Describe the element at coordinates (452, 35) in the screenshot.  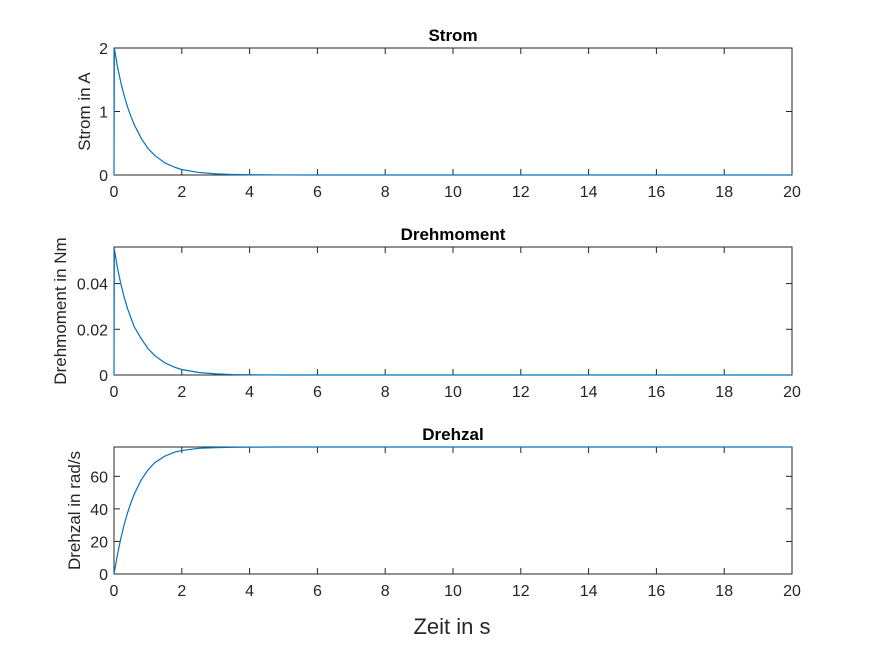
I see `chart-title-strom: Strom` at that location.